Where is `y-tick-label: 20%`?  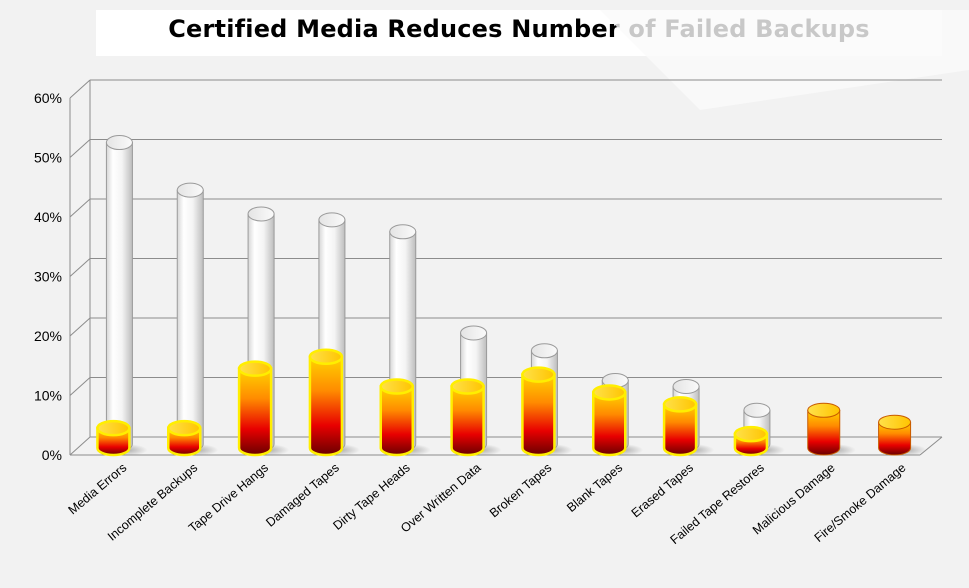
y-tick-label: 20% is located at coordinates (48, 336).